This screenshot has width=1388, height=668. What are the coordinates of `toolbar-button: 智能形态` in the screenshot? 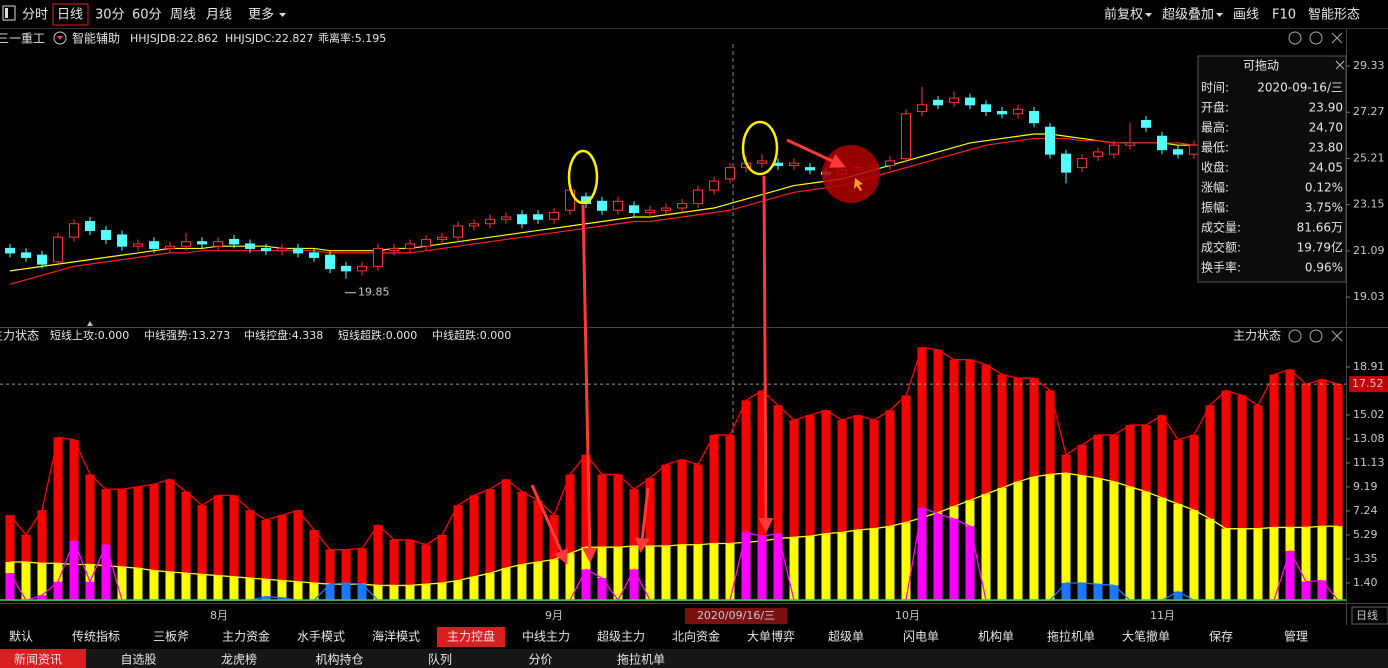 It's located at (1334, 15).